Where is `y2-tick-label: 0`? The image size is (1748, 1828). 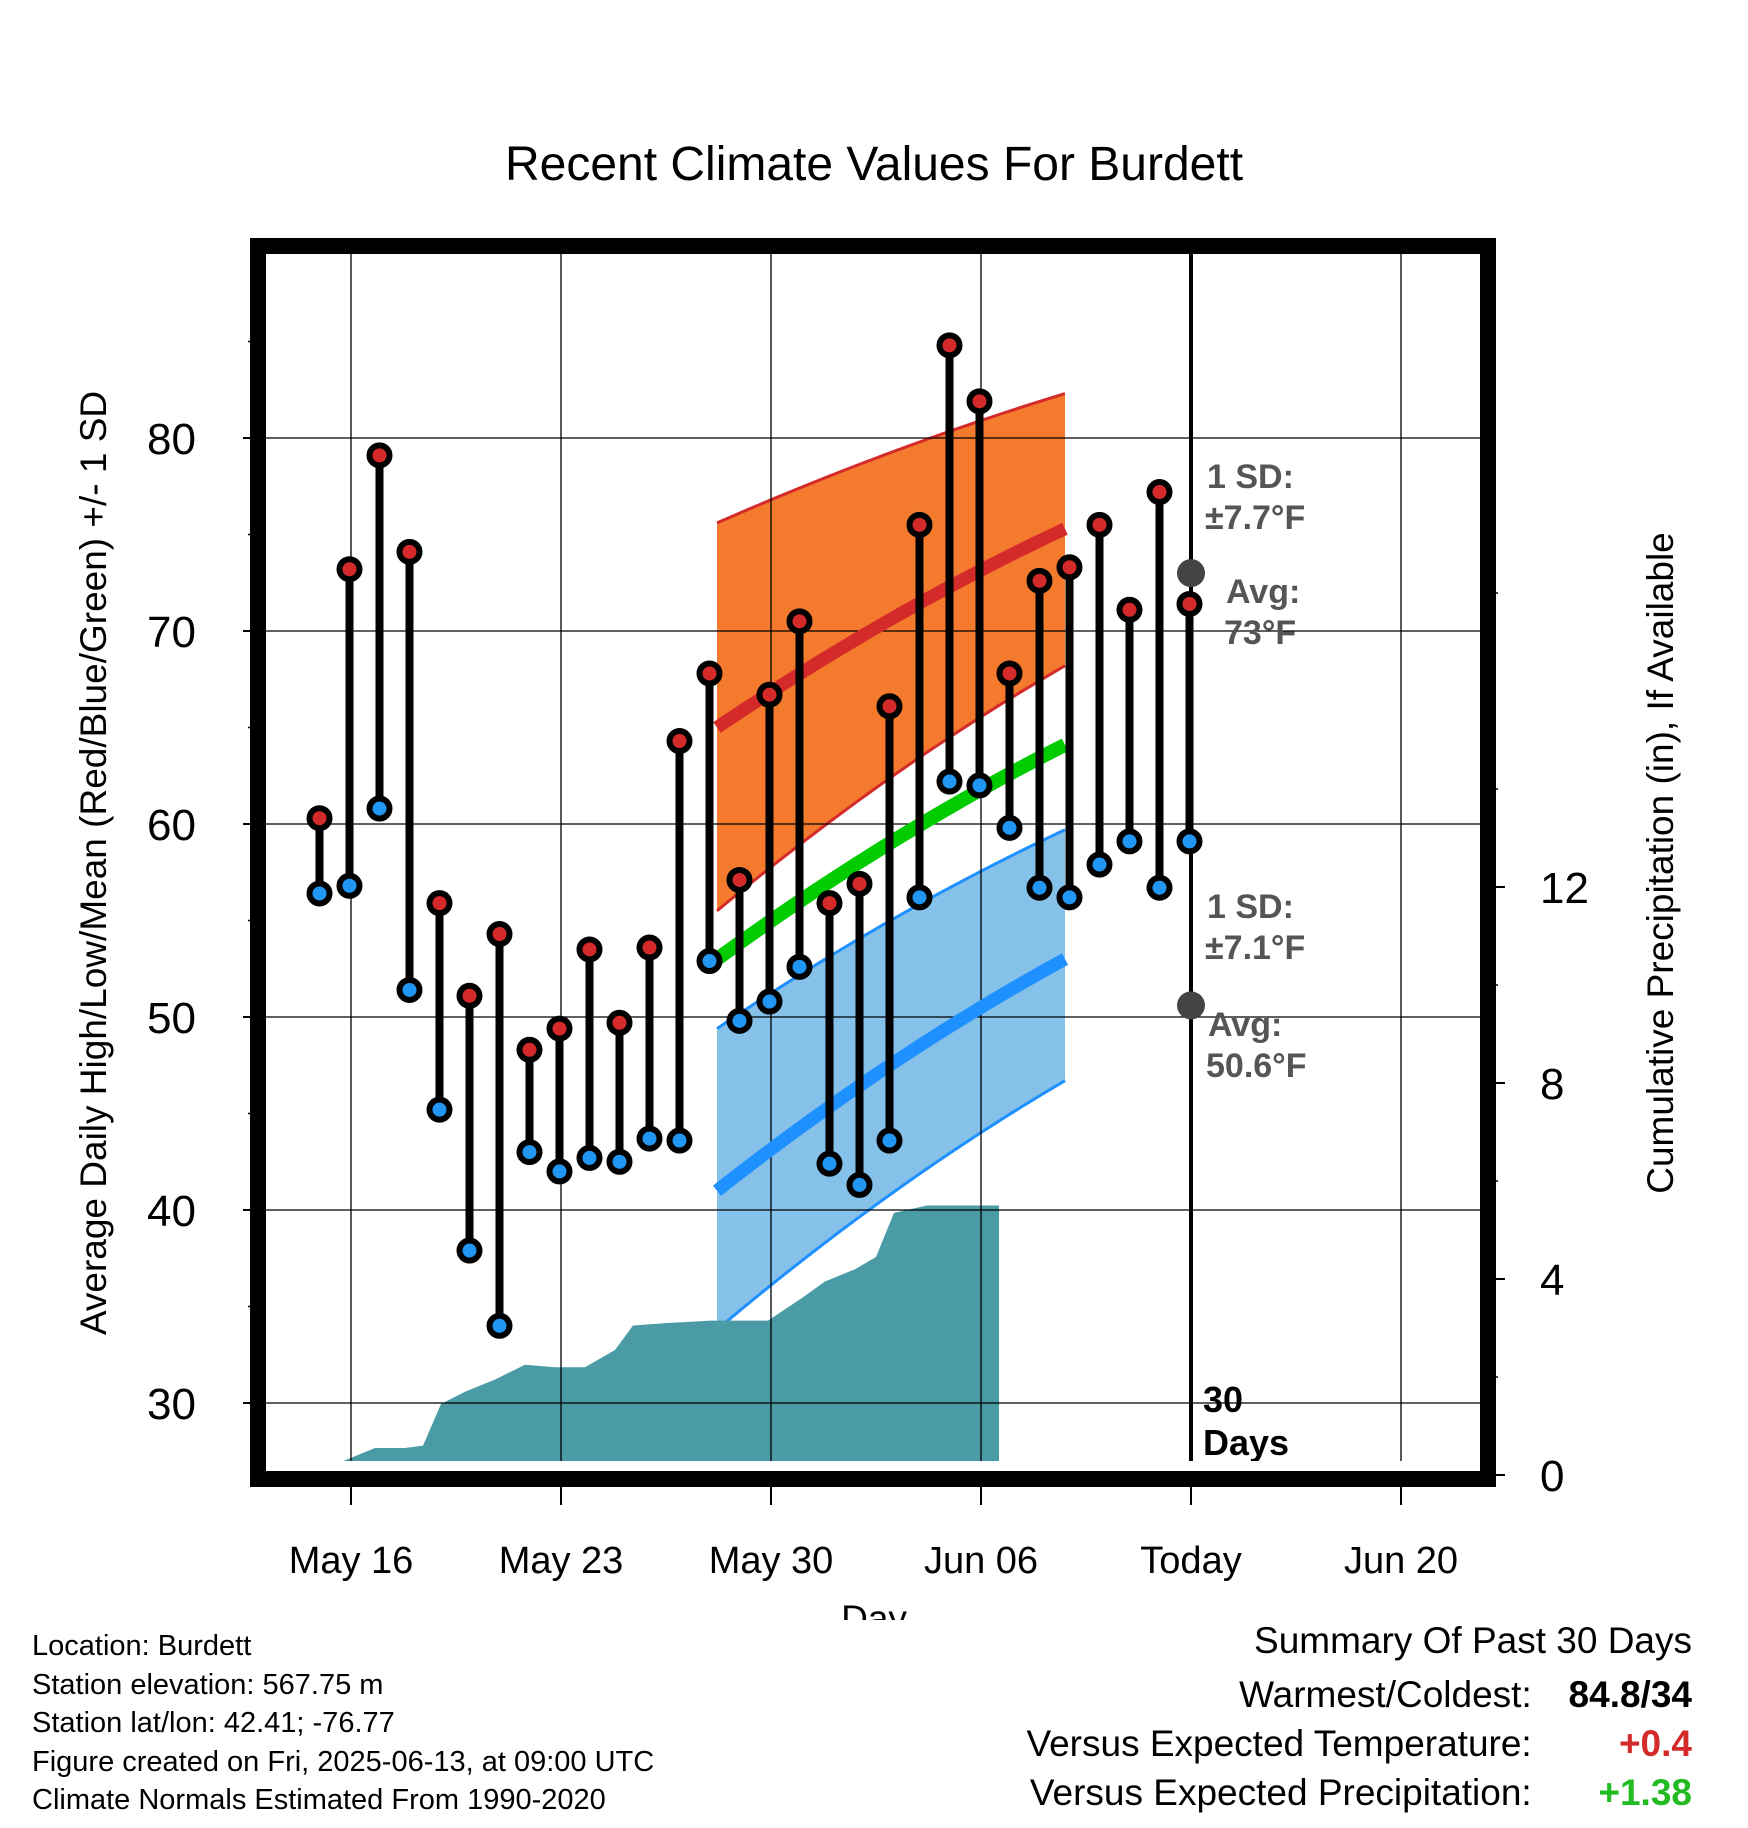 y2-tick-label: 0 is located at coordinates (1552, 1476).